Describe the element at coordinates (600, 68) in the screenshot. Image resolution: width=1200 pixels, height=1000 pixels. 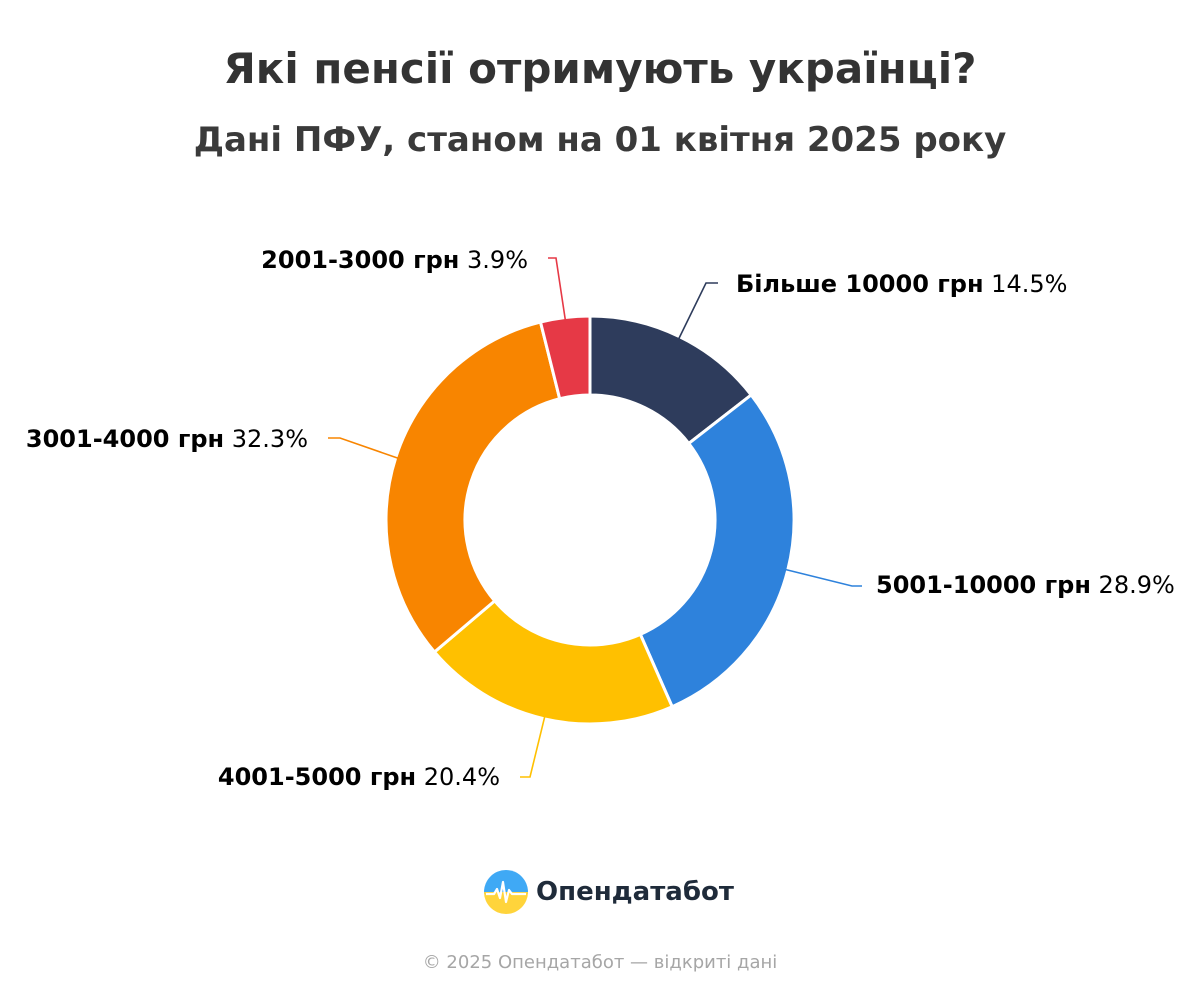
I see `chart-title: Які пенсії отримують українці?` at that location.